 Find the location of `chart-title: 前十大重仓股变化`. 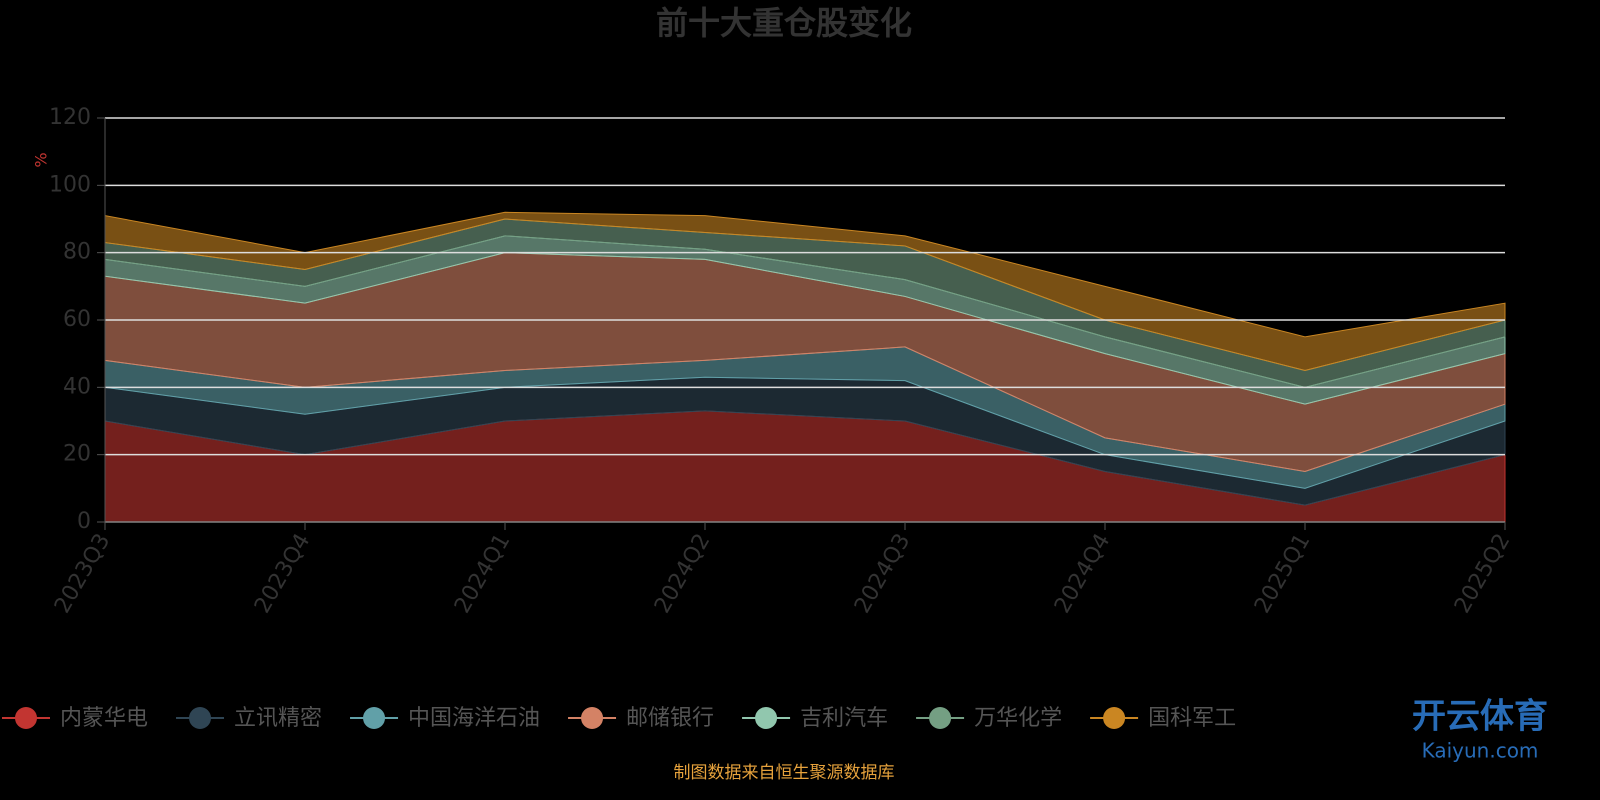

chart-title: 前十大重仓股变化 is located at coordinates (784, 23).